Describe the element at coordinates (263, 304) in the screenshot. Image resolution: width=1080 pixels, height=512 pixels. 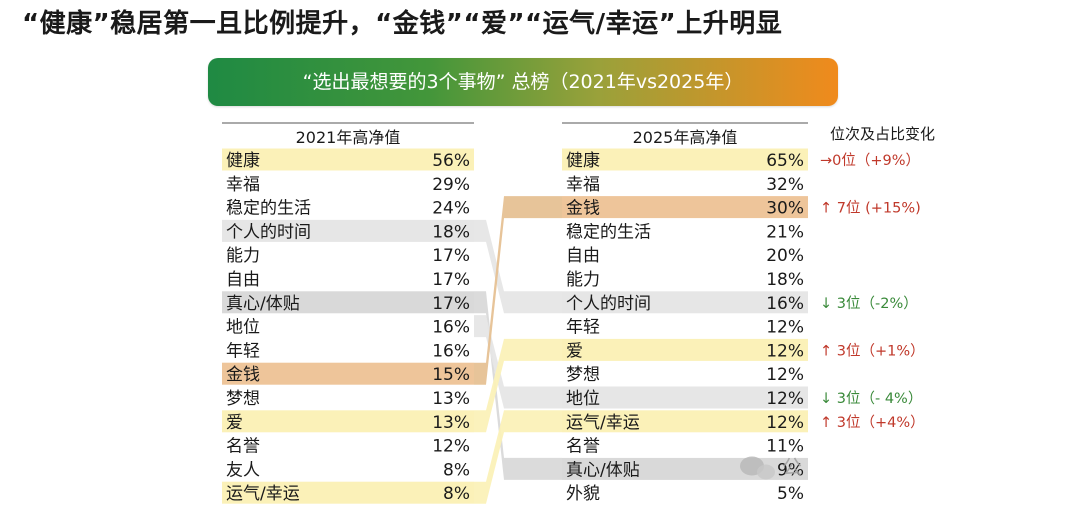
I see `left-item-label: 真心/体贴` at that location.